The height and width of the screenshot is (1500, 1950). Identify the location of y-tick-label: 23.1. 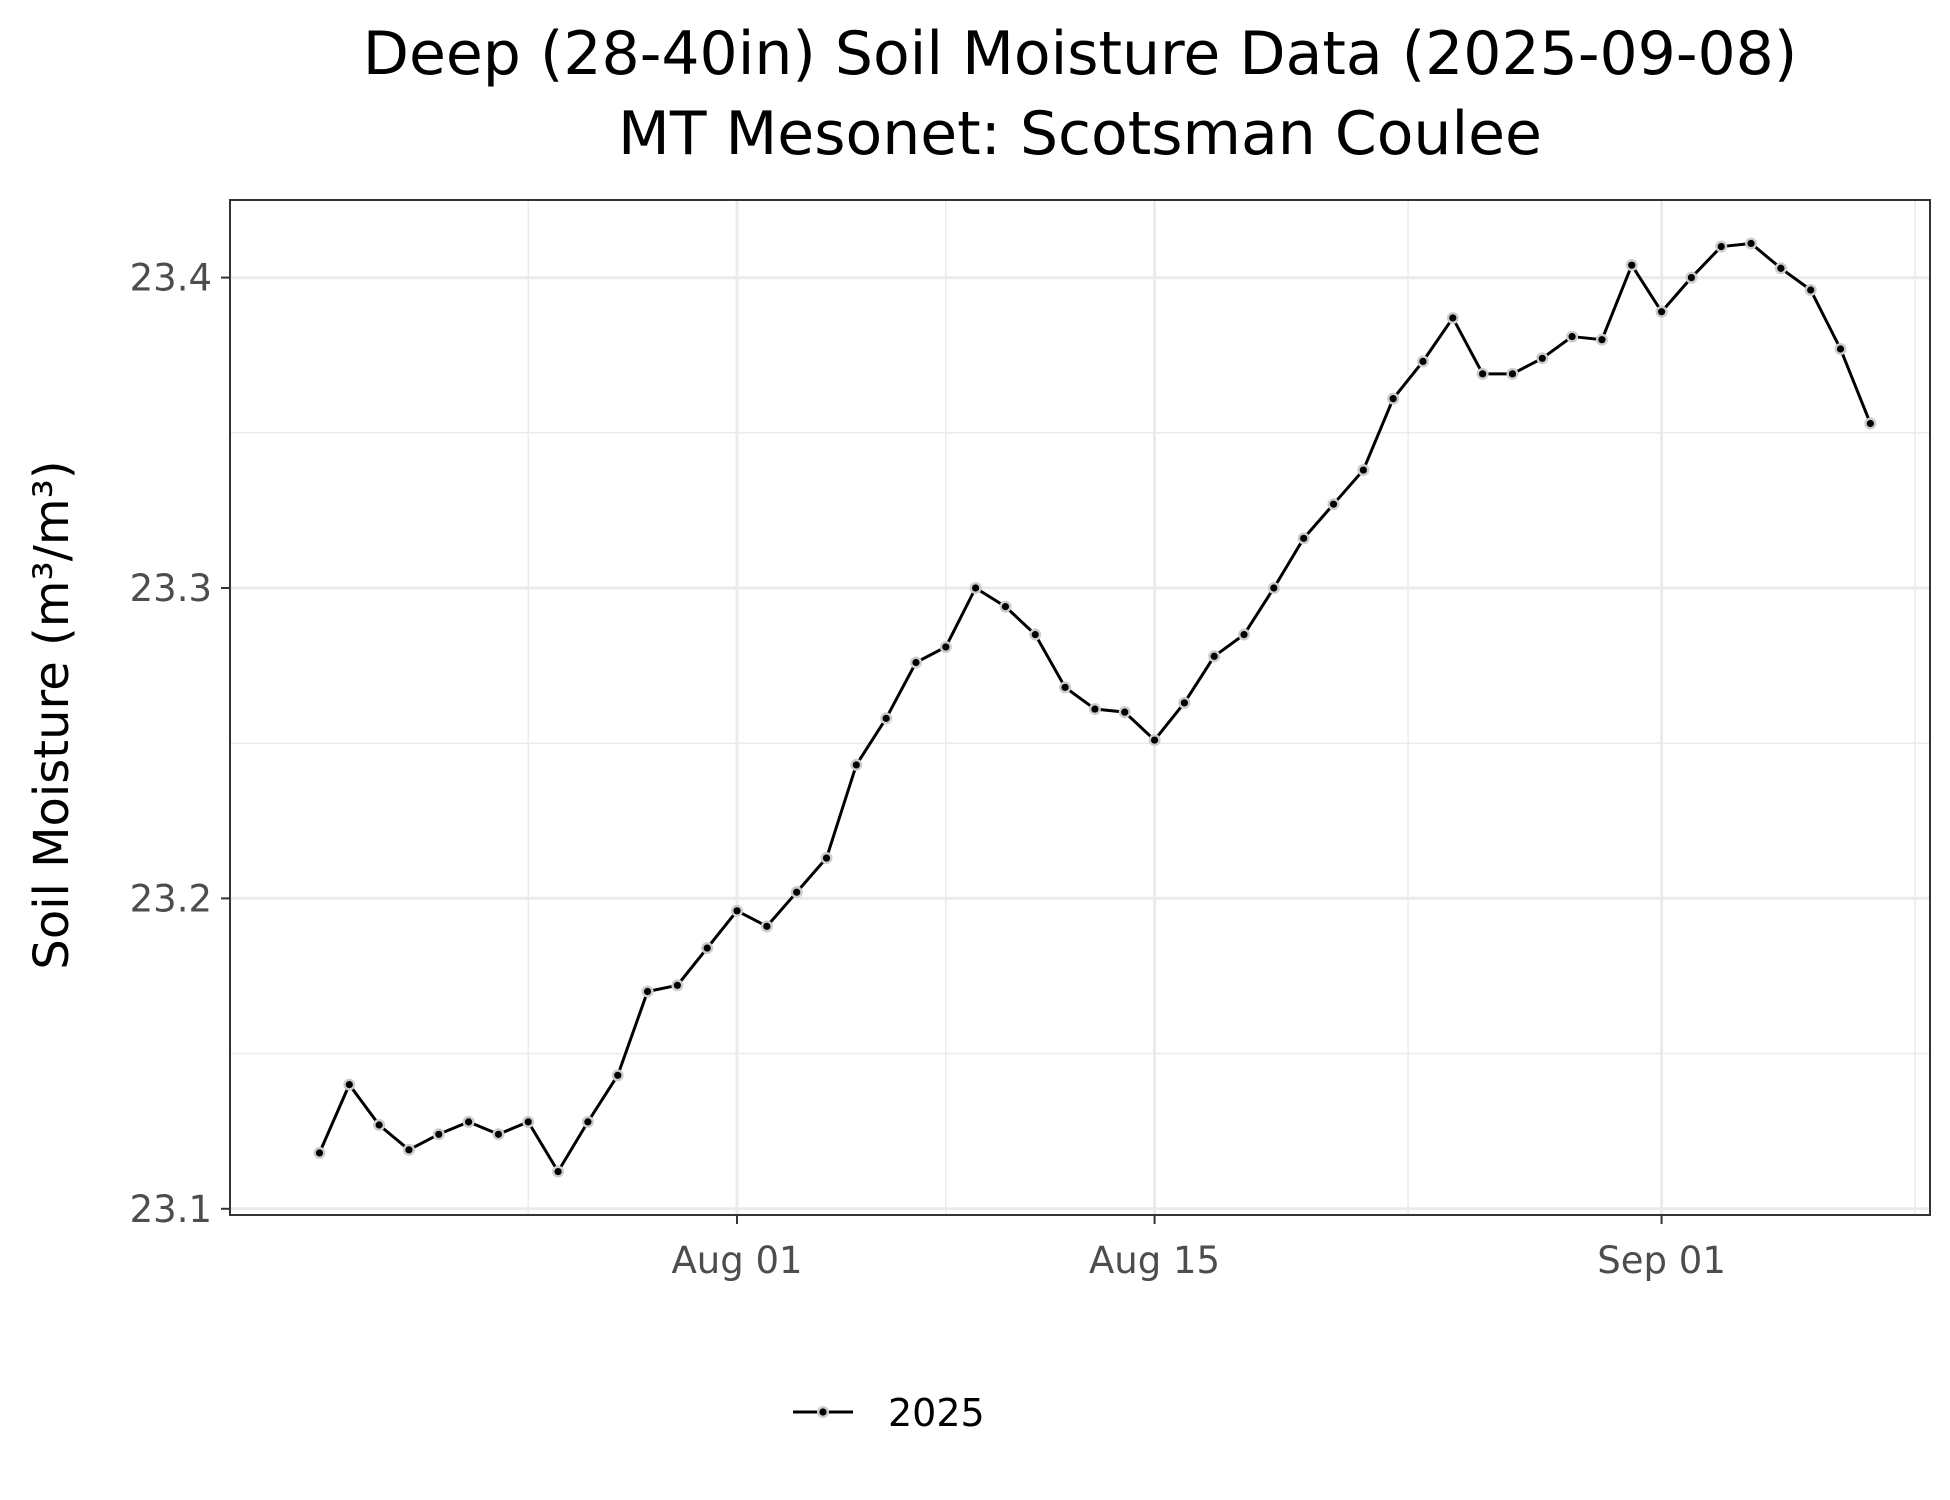
(171, 1209).